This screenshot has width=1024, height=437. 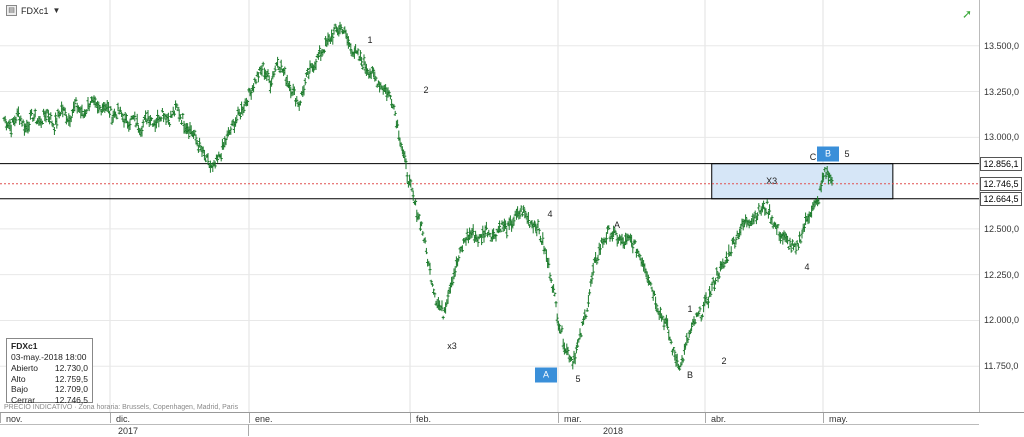 I want to click on info-value: 12.746,5, so click(x=71, y=399).